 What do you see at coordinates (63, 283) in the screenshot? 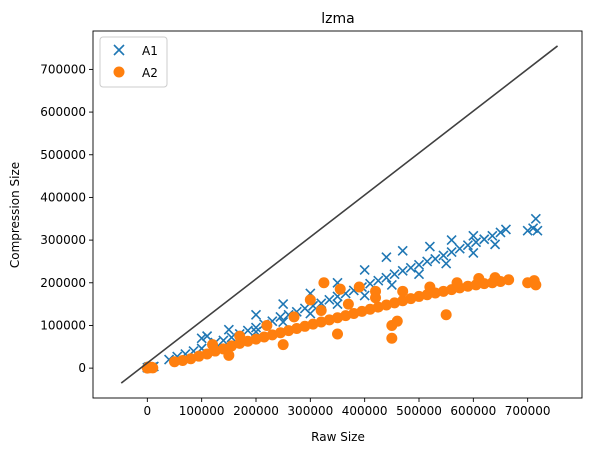
I see `y-tick-label: 200000` at bounding box center [63, 283].